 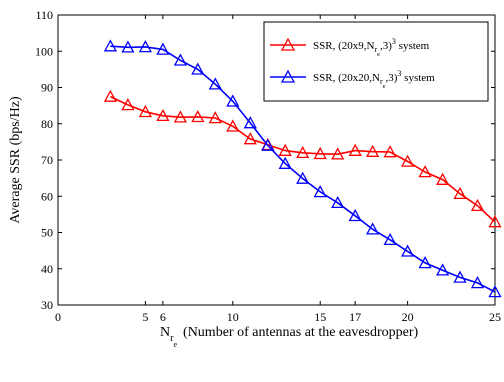 What do you see at coordinates (172, 338) in the screenshot?
I see `x-axis-label-sub: r` at bounding box center [172, 338].